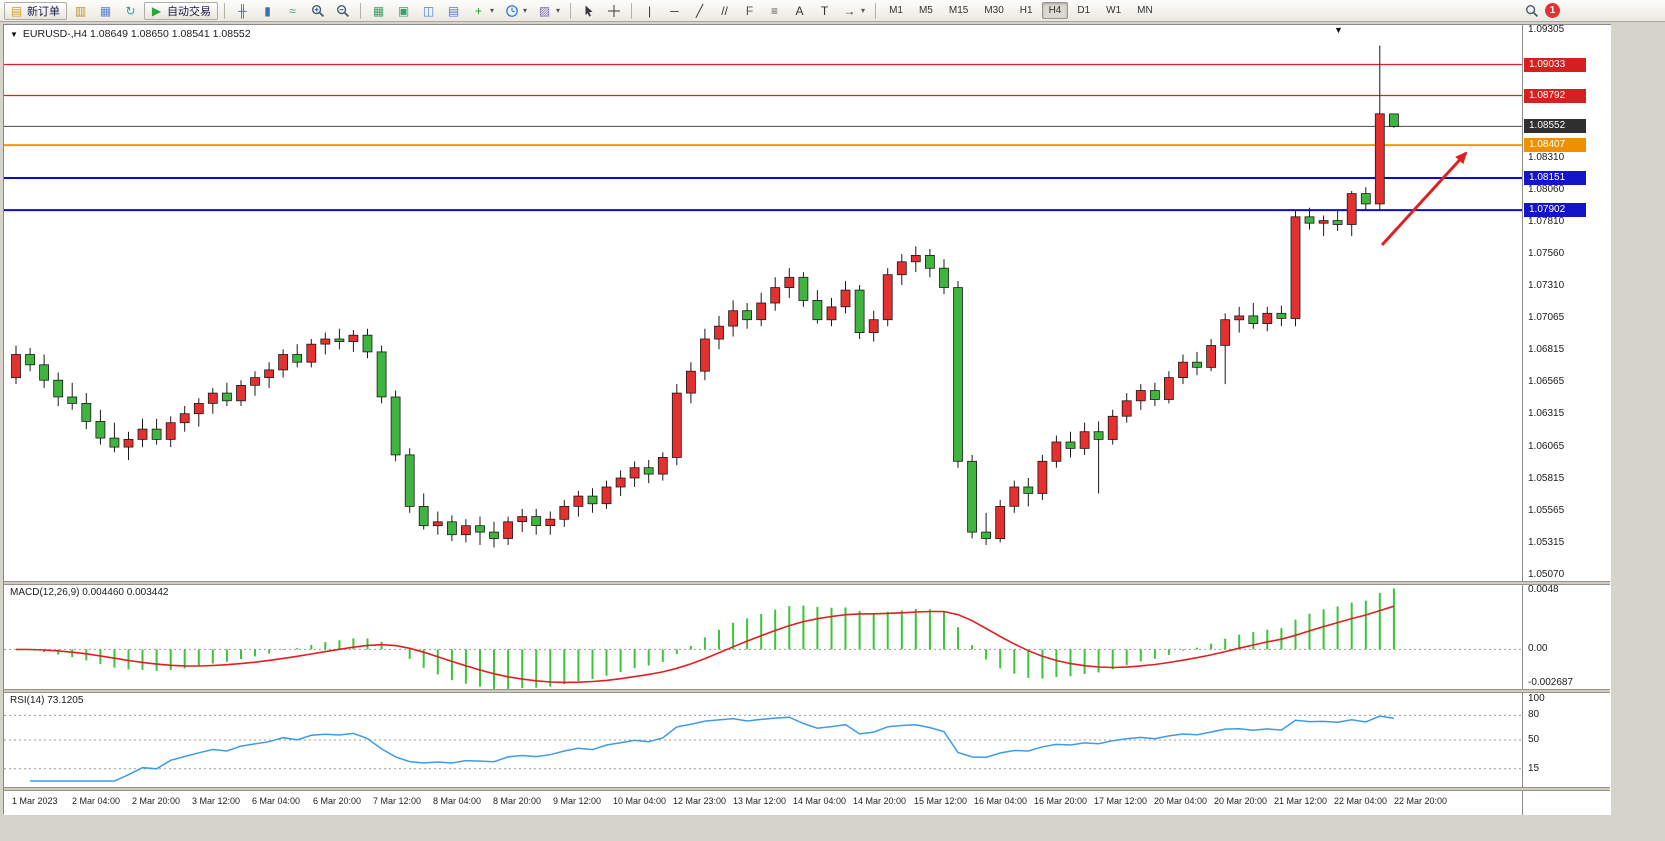 Image resolution: width=1665 pixels, height=841 pixels. Describe the element at coordinates (1061, 801) in the screenshot. I see `time-axis-label: 16 Mar 20:00` at that location.